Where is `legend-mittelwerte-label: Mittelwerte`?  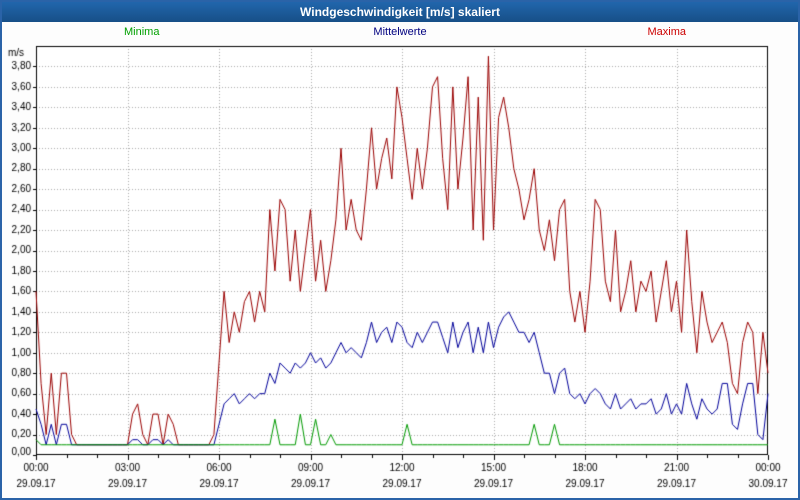 legend-mittelwerte-label: Mittelwerte is located at coordinates (400, 32).